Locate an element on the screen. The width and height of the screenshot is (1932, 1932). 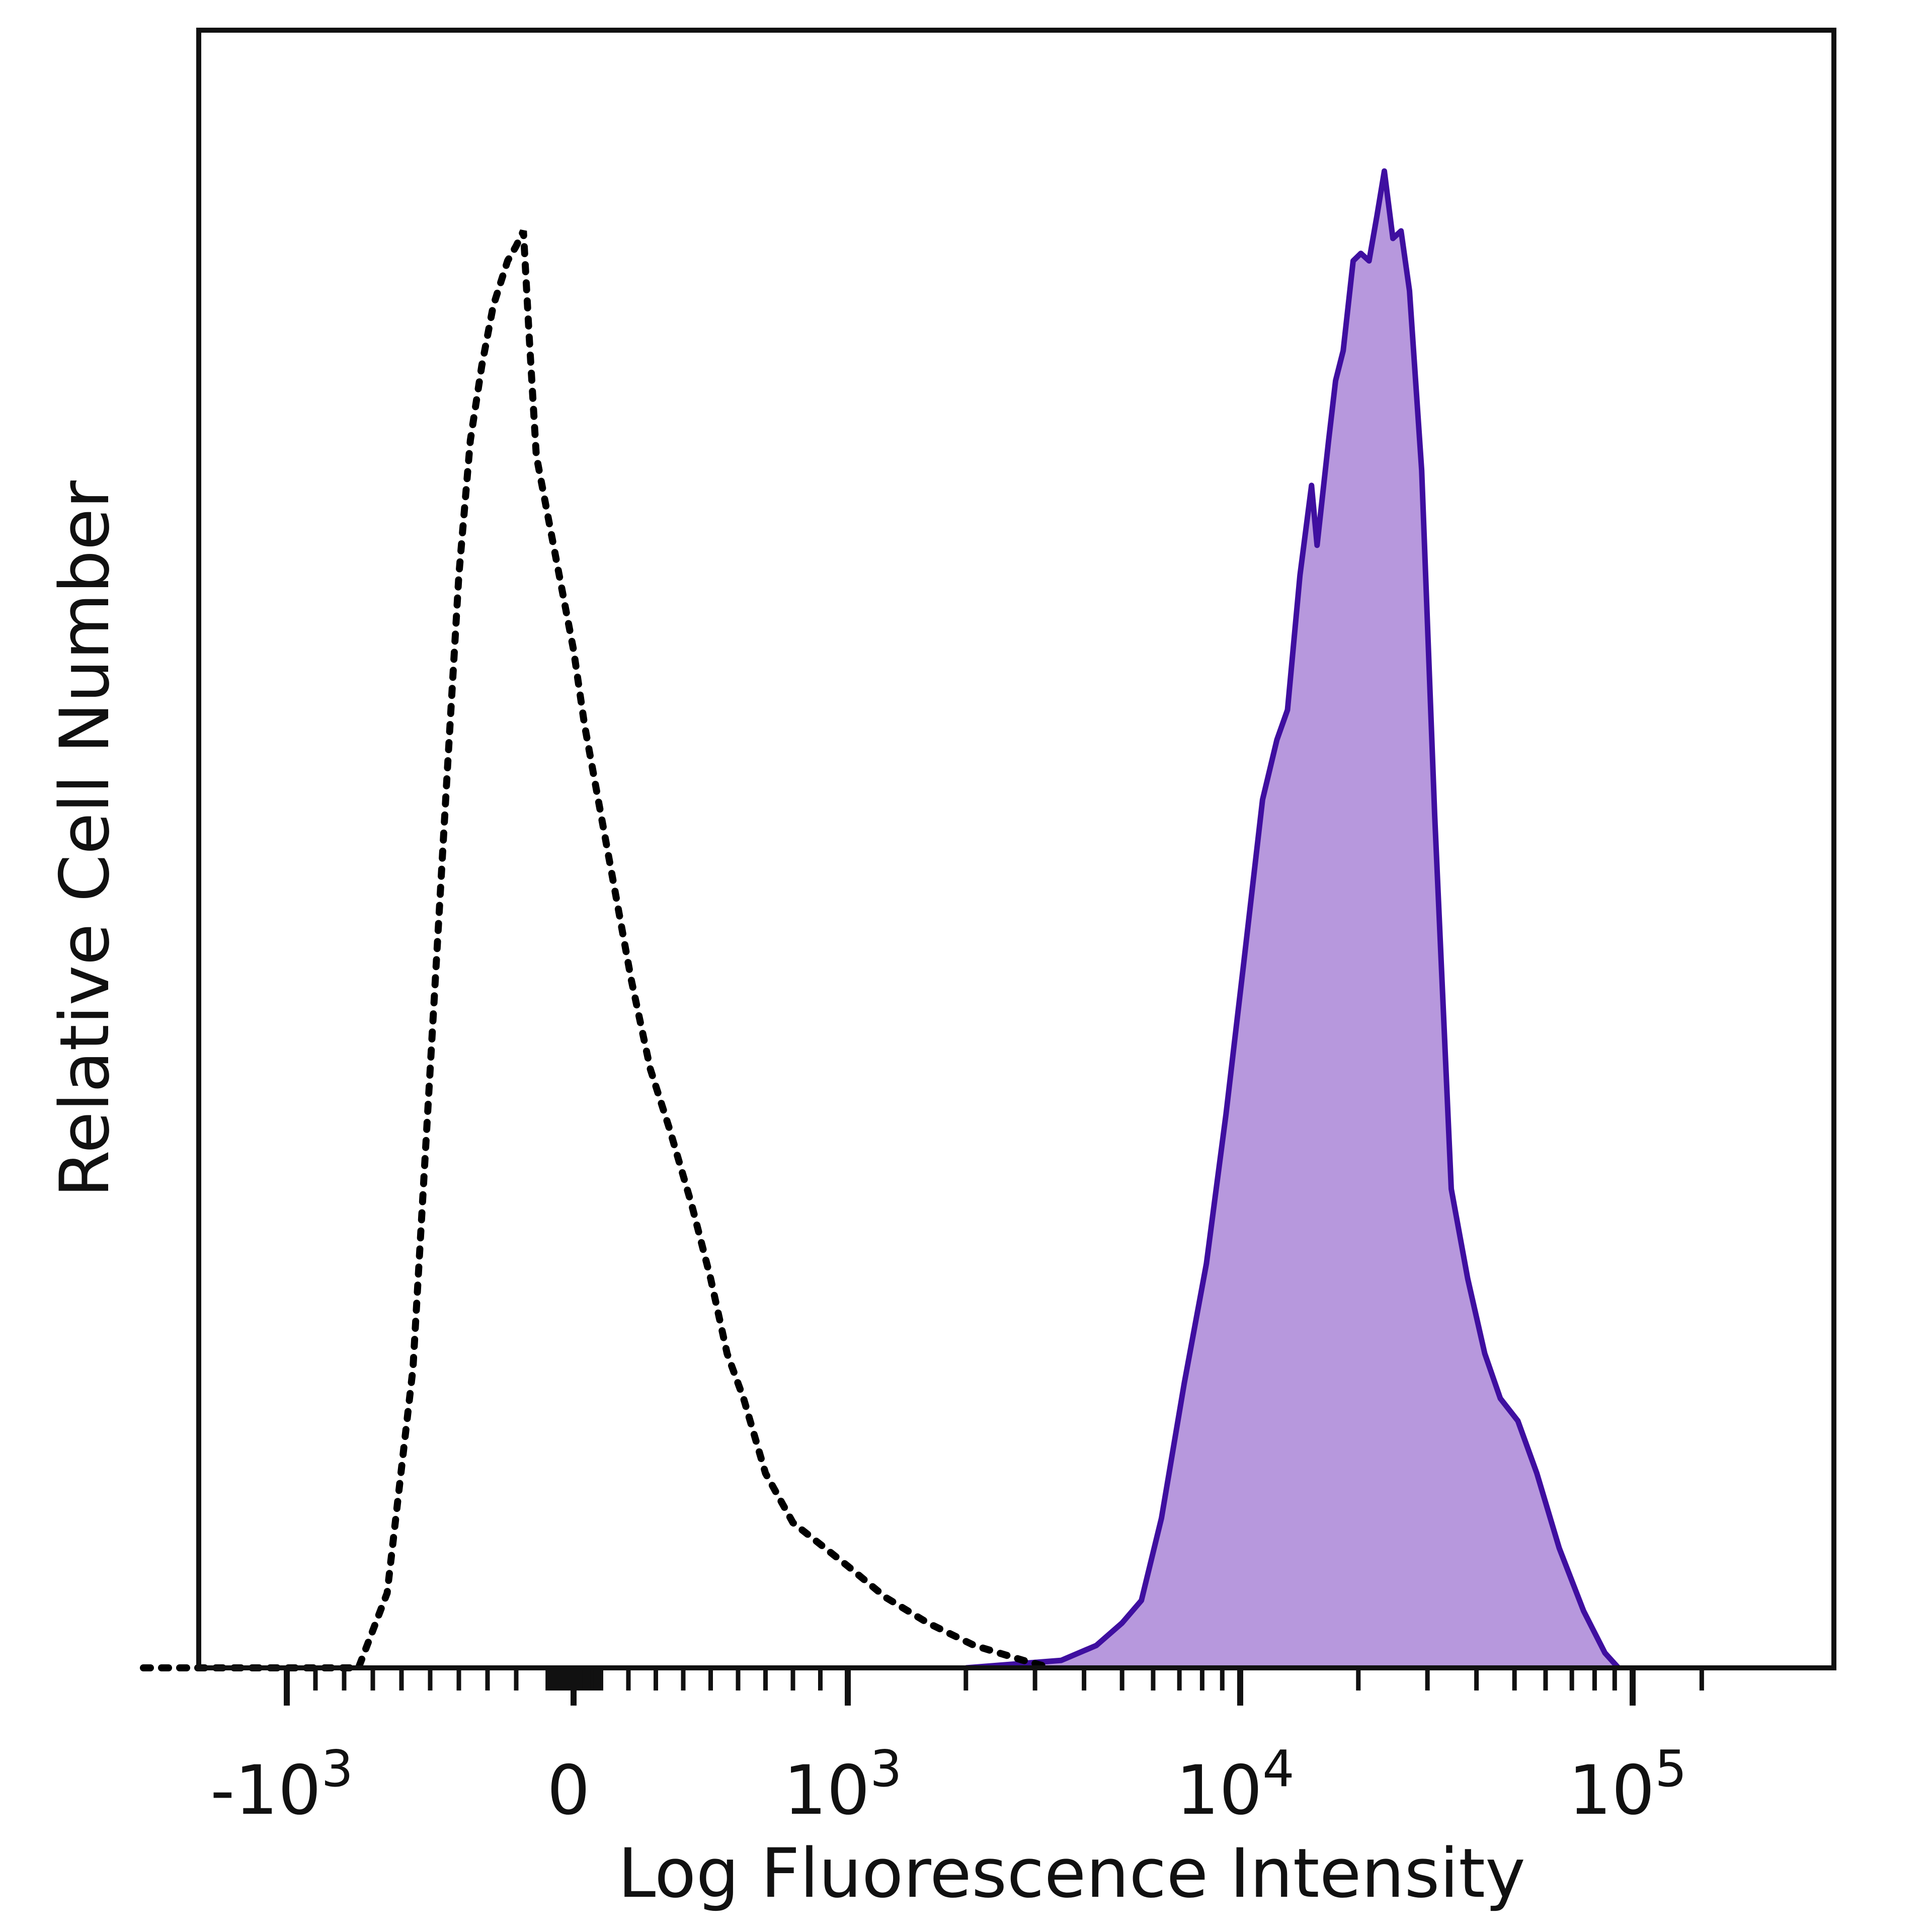
x-axis-tick-label: -103 is located at coordinates (281, 1785).